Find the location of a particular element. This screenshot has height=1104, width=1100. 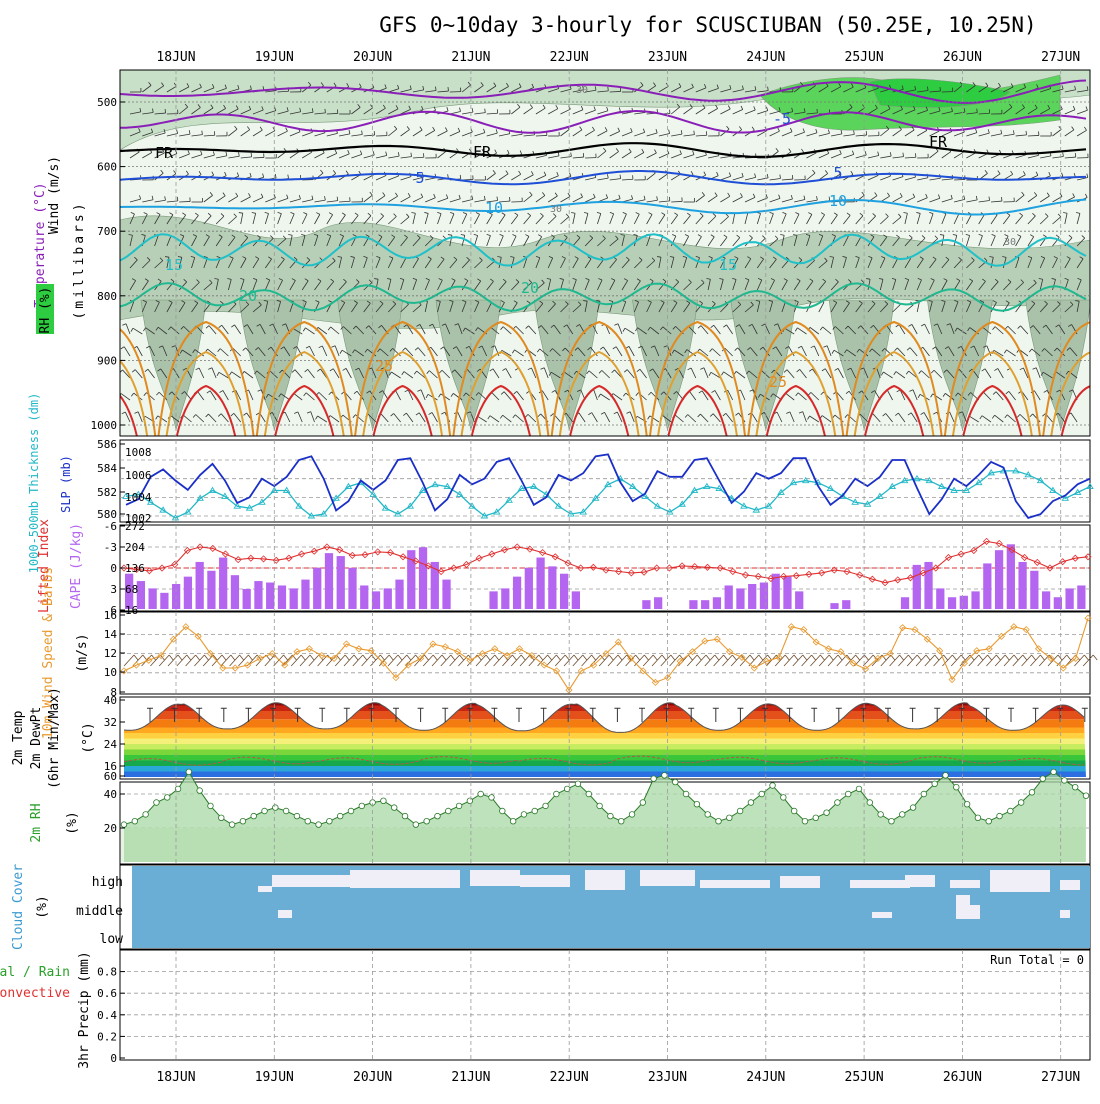

precip-axis-tick: 0.2 is located at coordinates (107, 1036).